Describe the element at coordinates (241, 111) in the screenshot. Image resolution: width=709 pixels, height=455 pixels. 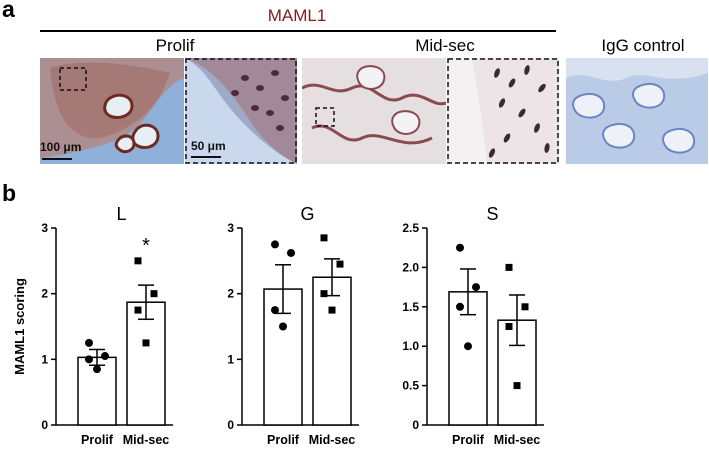
I see `micrograph-prolif-high-mag: 50 μm` at that location.